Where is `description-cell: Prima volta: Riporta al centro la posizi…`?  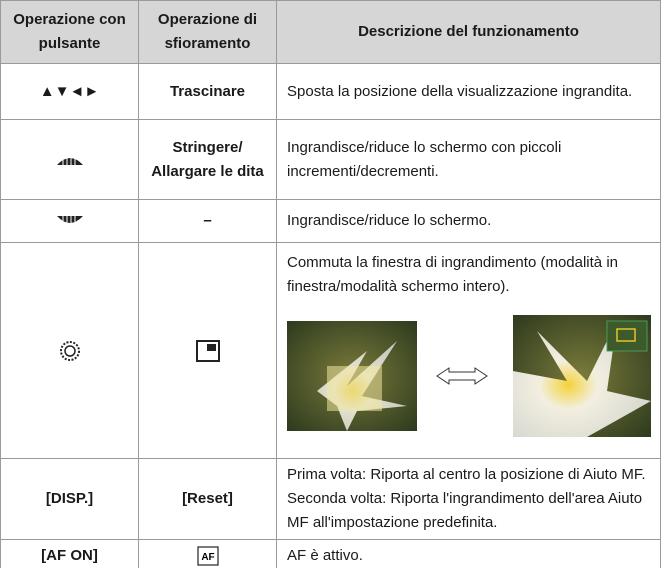 description-cell: Prima volta: Riporta al centro la posizi… is located at coordinates (468, 499).